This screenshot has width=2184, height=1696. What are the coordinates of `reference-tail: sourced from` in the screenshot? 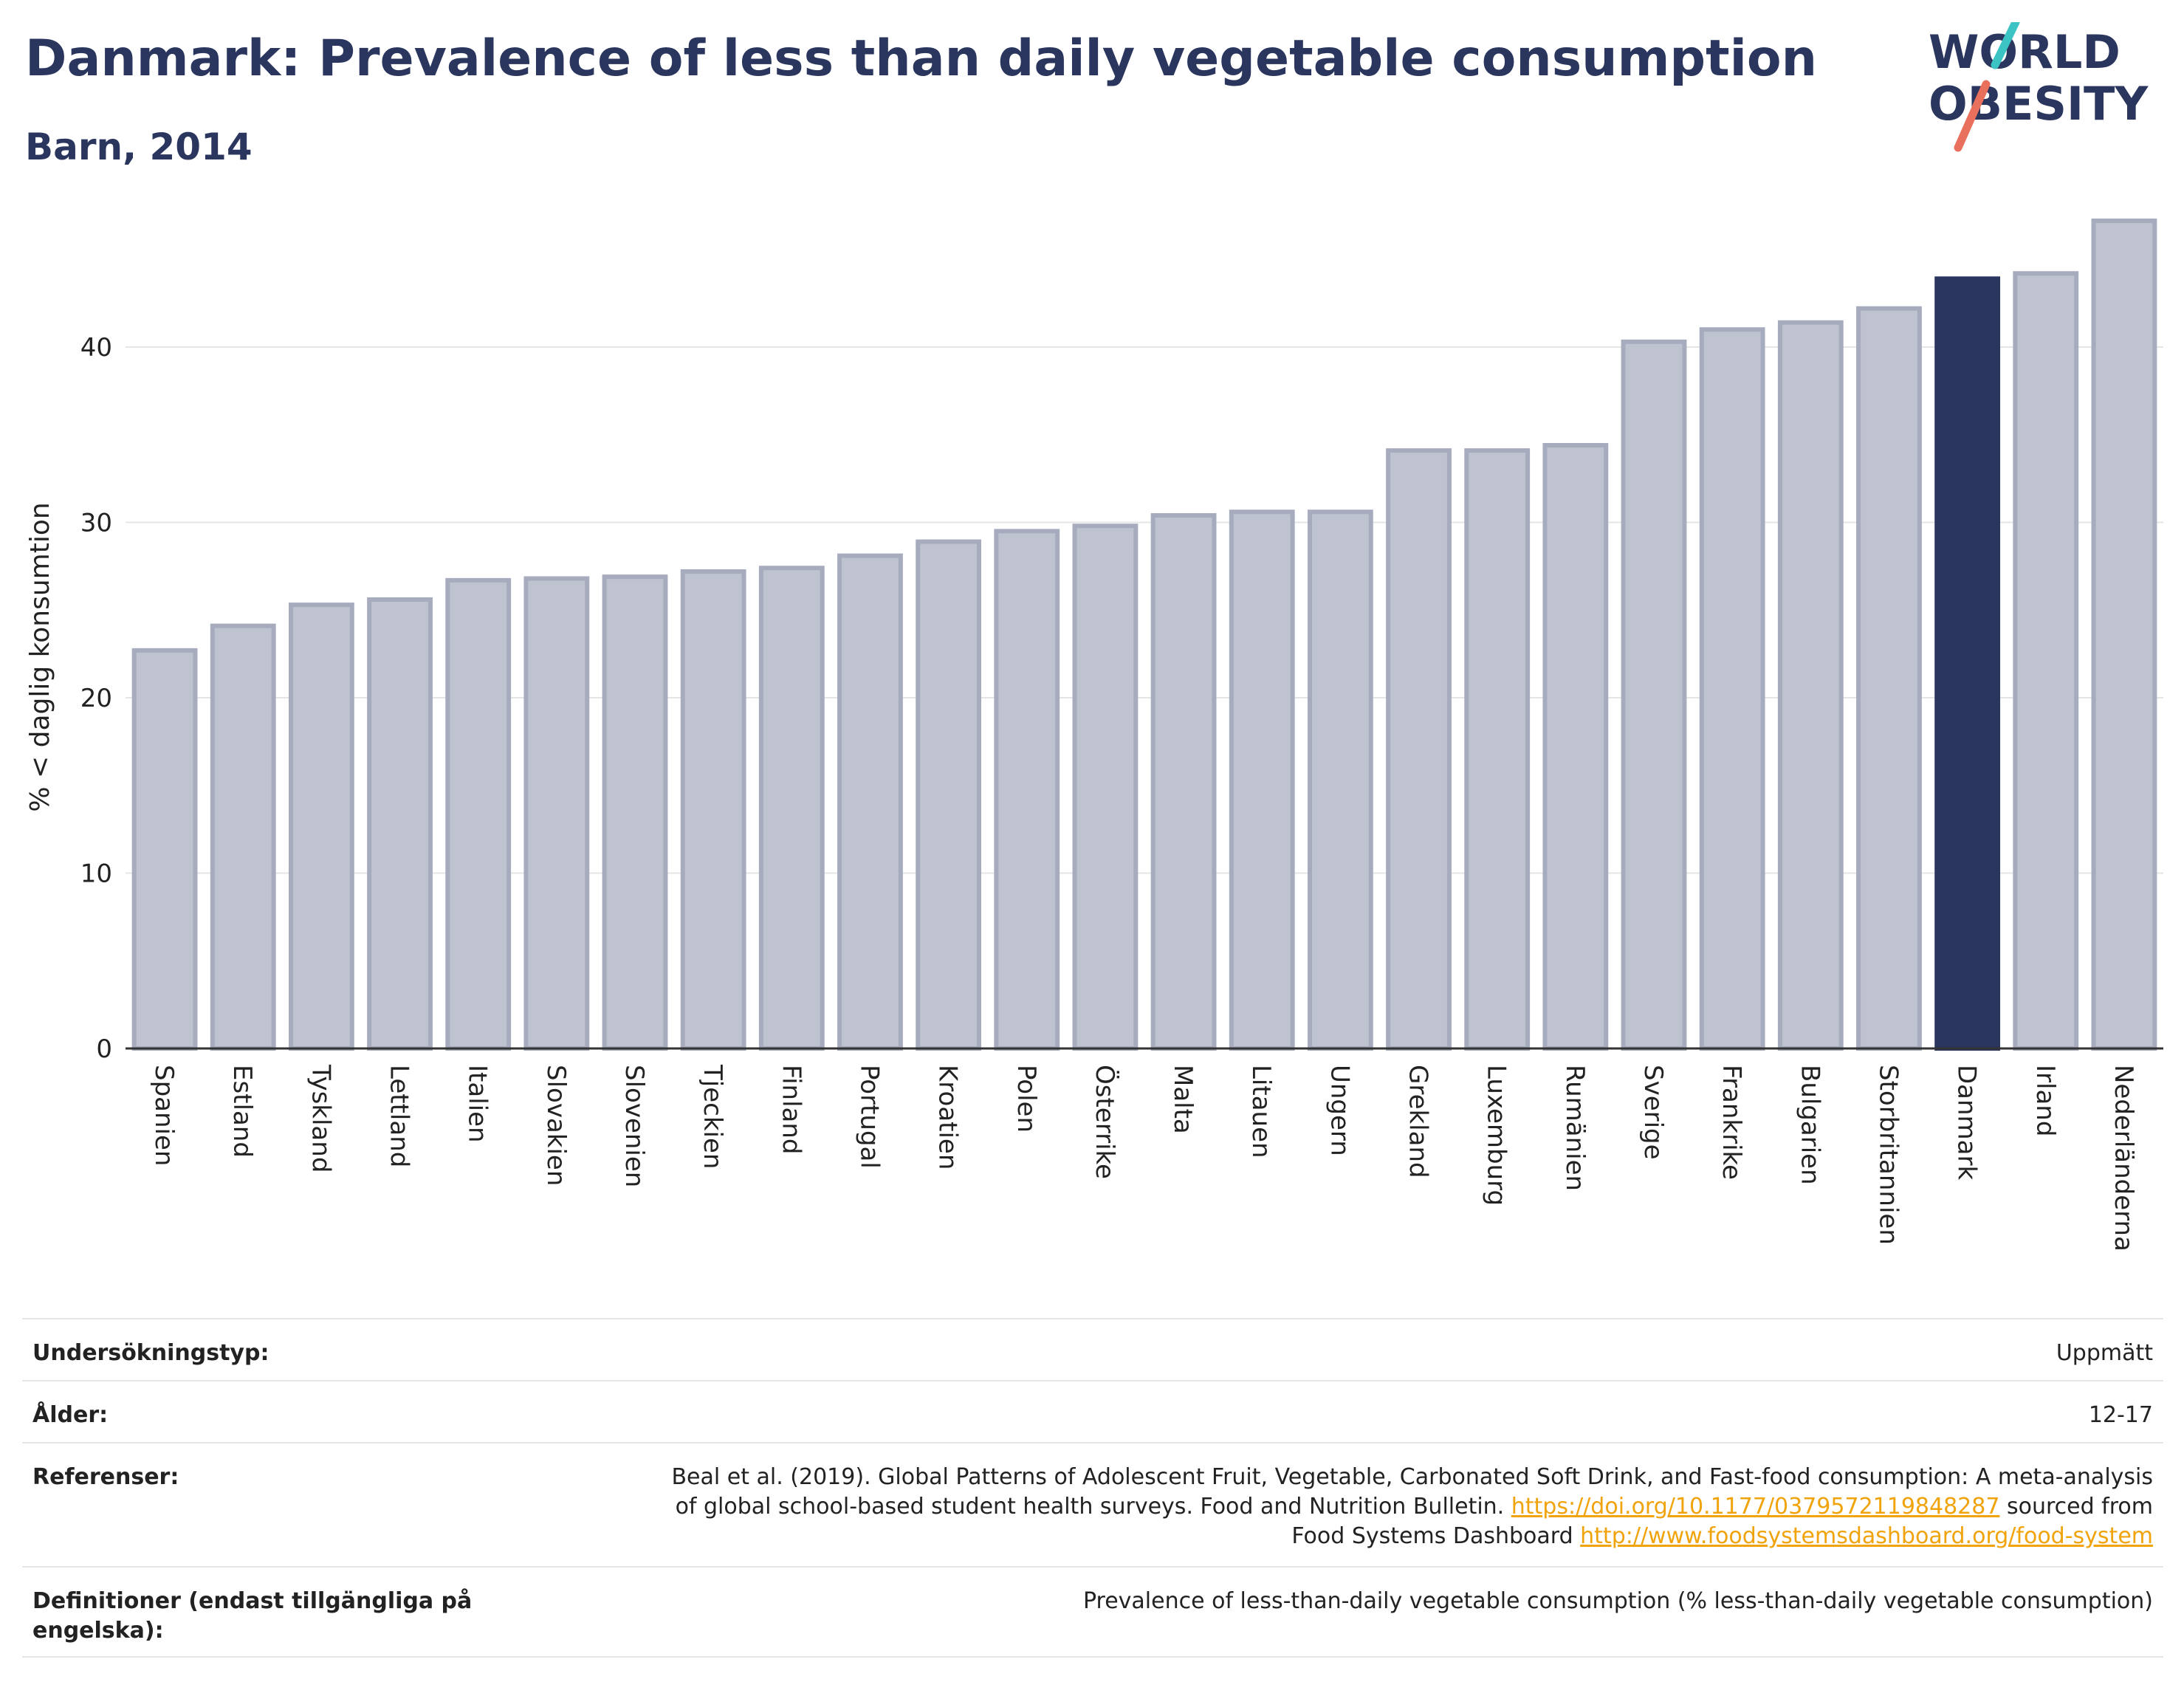 It's located at (2076, 1507).